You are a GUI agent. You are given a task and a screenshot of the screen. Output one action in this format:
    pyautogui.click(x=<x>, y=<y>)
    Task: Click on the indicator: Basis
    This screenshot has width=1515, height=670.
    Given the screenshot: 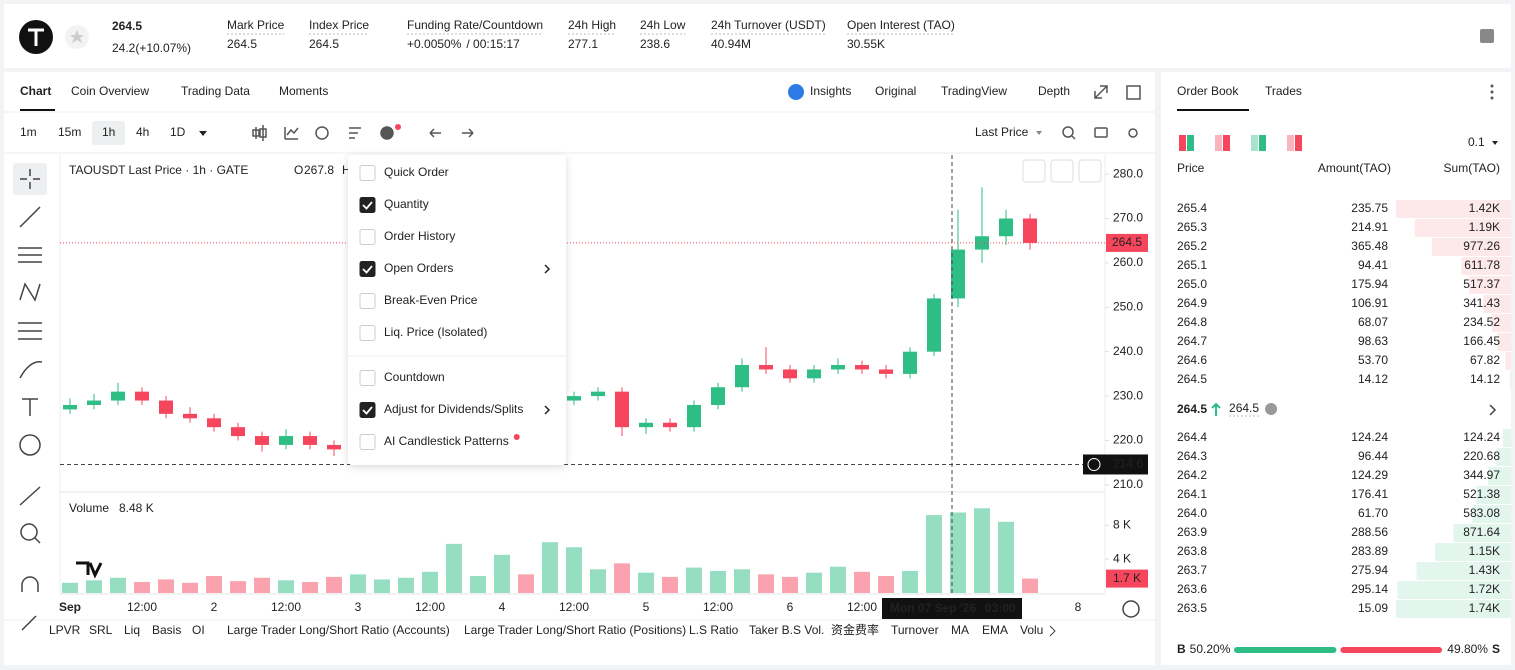 What is the action you would take?
    pyautogui.click(x=166, y=630)
    